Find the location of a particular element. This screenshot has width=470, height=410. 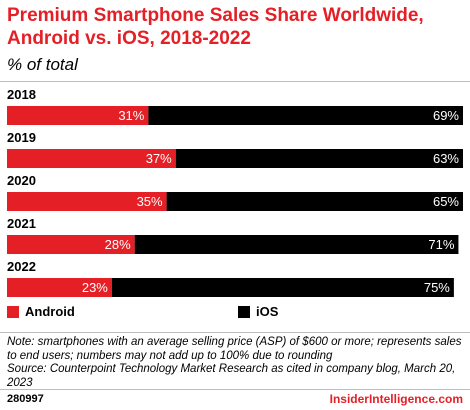

bar-android-2022 is located at coordinates (59, 287).